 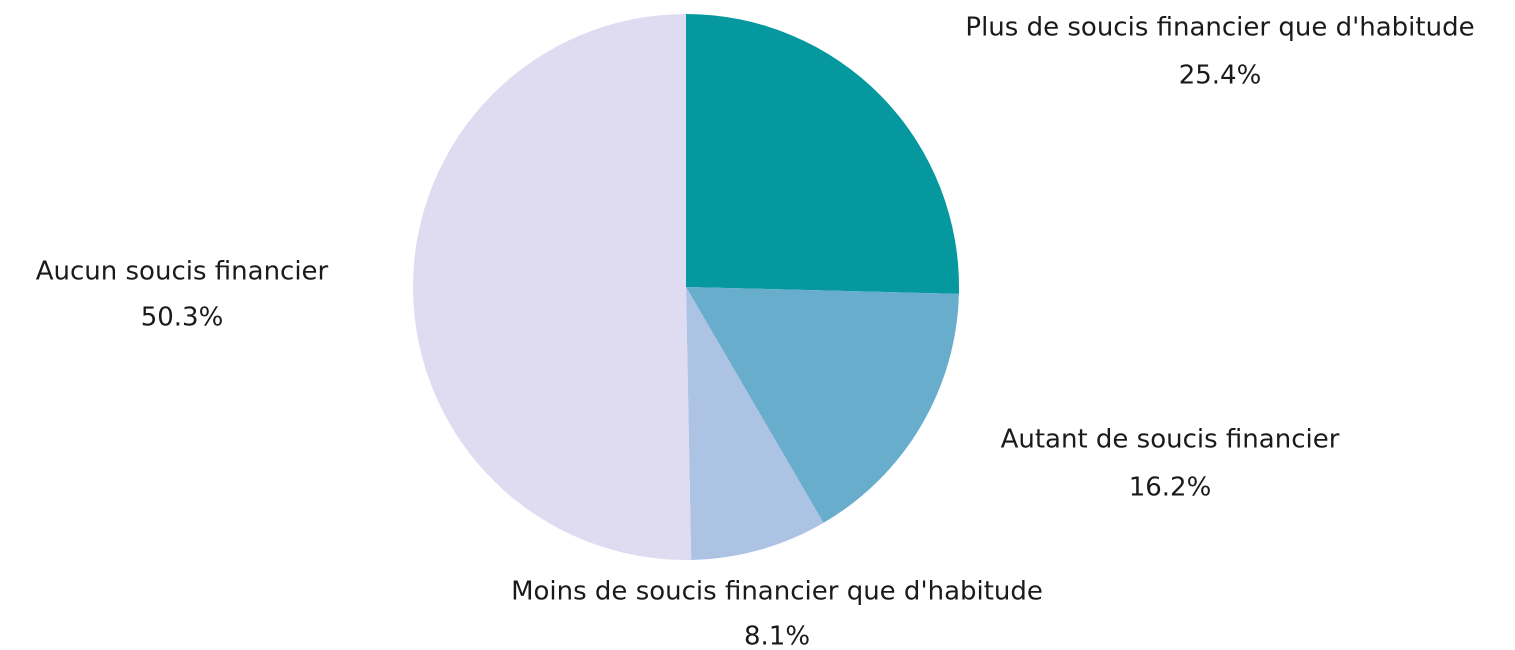 What do you see at coordinates (182, 272) in the screenshot?
I see `slice-label: Aucun soucis financier` at bounding box center [182, 272].